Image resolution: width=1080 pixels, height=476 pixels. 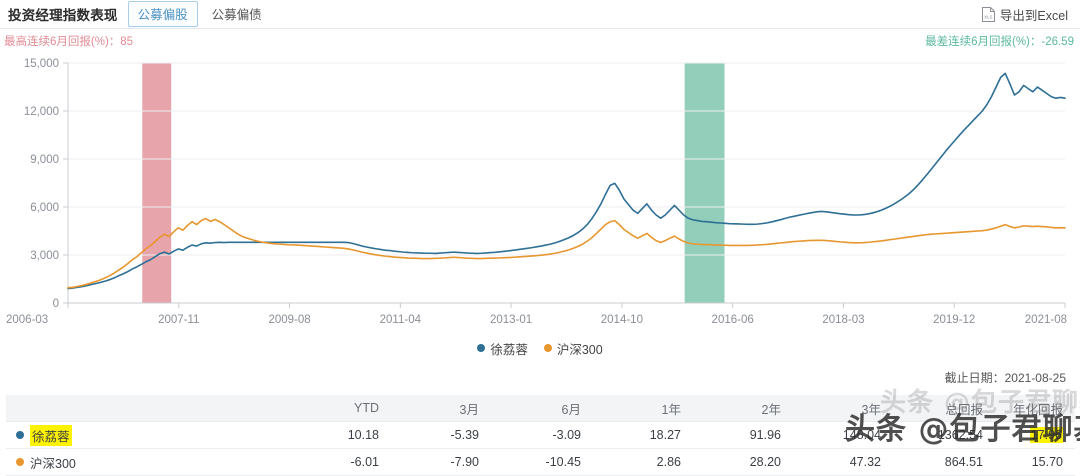 What do you see at coordinates (704, 183) in the screenshot?
I see `chart-band-worst-6month-window` at bounding box center [704, 183].